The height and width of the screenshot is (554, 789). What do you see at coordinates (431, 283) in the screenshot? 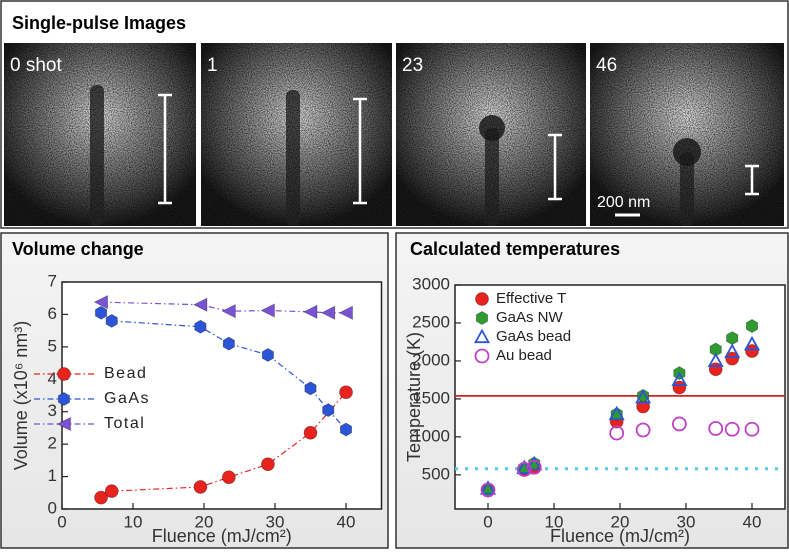
I see `y-tick-label: 3000` at bounding box center [431, 283].